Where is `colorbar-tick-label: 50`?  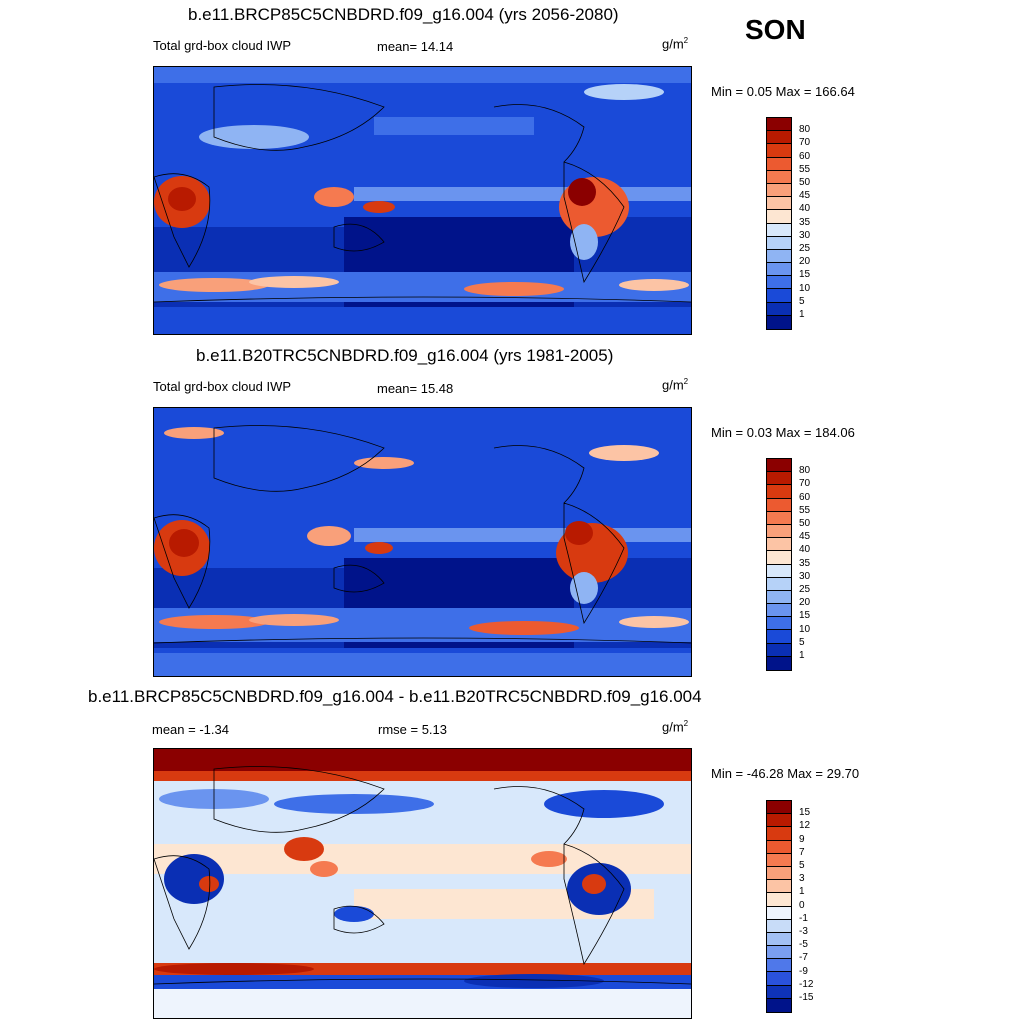
colorbar-tick-label: 50 is located at coordinates (805, 523).